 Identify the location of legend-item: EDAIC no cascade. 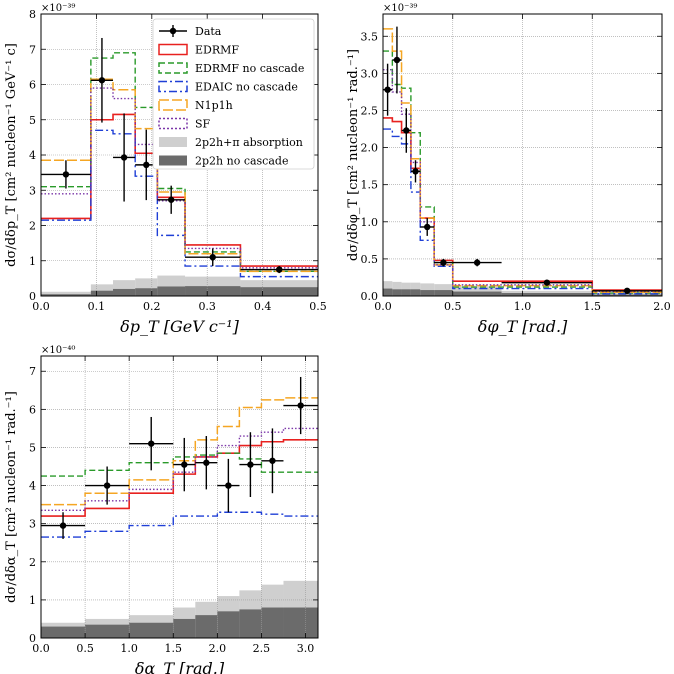
(228, 87).